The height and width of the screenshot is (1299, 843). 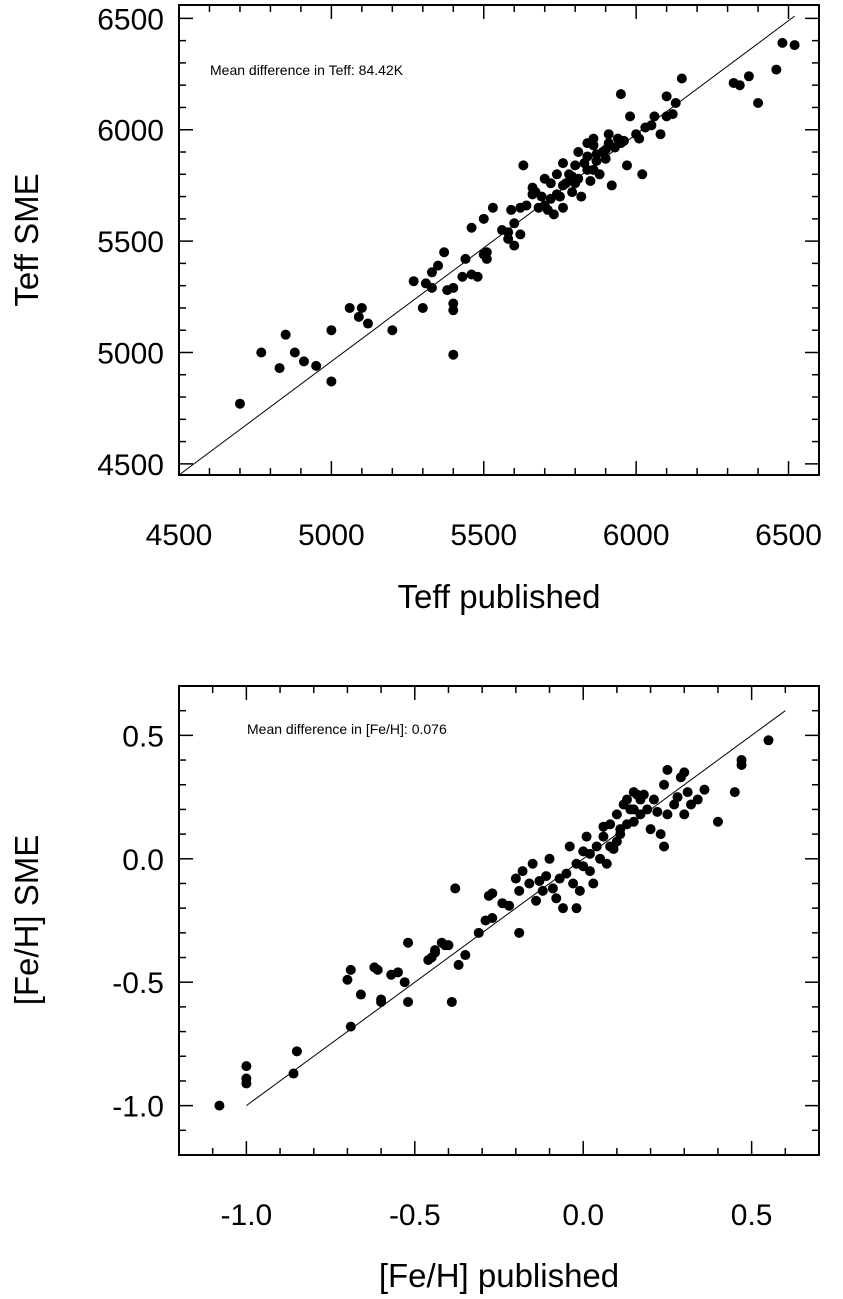 What do you see at coordinates (138, 983) in the screenshot?
I see `y-tick-label: -0.5` at bounding box center [138, 983].